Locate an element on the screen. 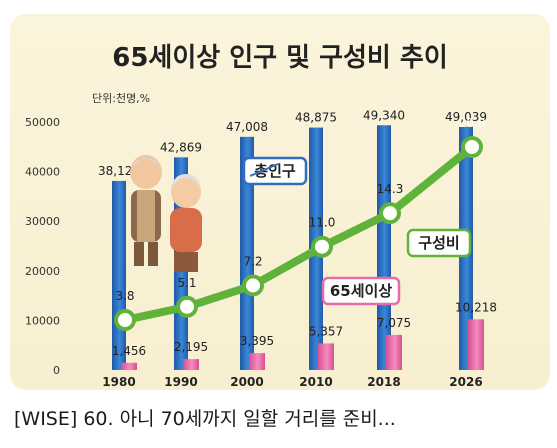 This screenshot has height=448, width=557. total-population-label: 38,124 is located at coordinates (119, 171).